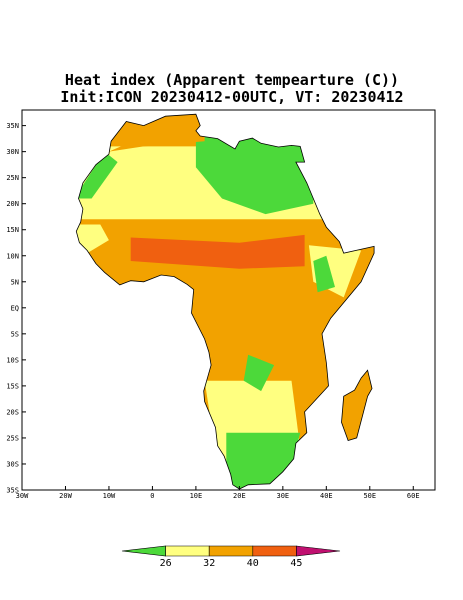 The width and height of the screenshot is (463, 600). I want to click on y-tick-label: EQ, so click(15, 308).